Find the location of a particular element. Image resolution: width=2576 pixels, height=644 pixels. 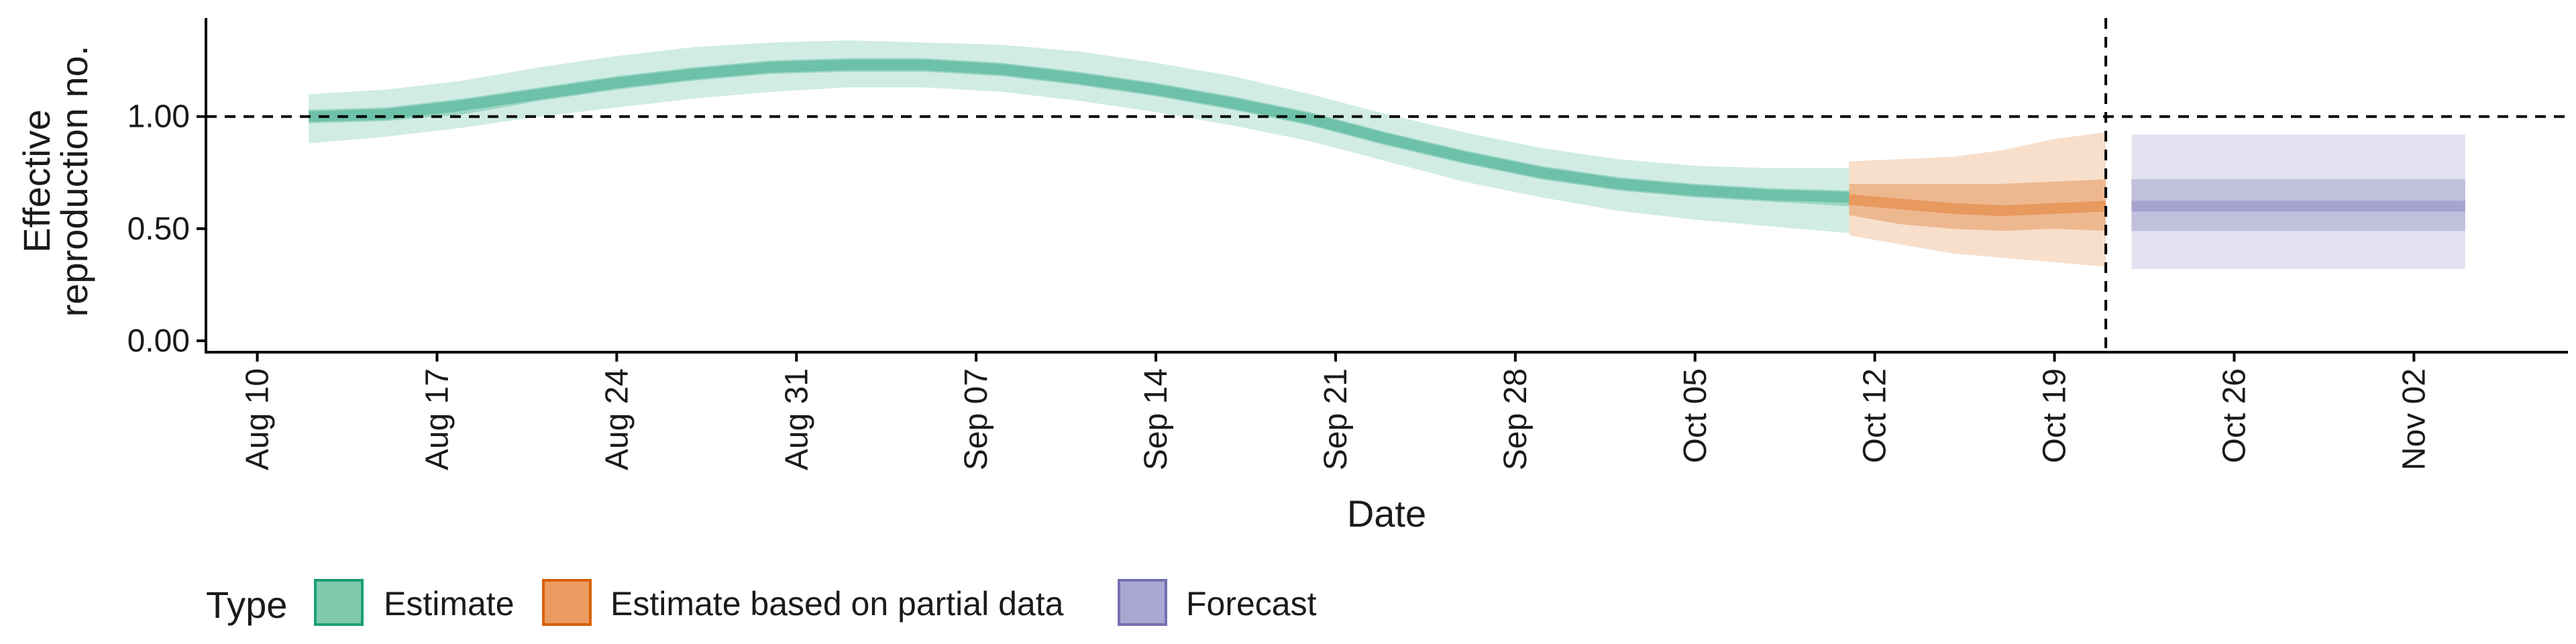

band-90-forecast is located at coordinates (2298, 201).